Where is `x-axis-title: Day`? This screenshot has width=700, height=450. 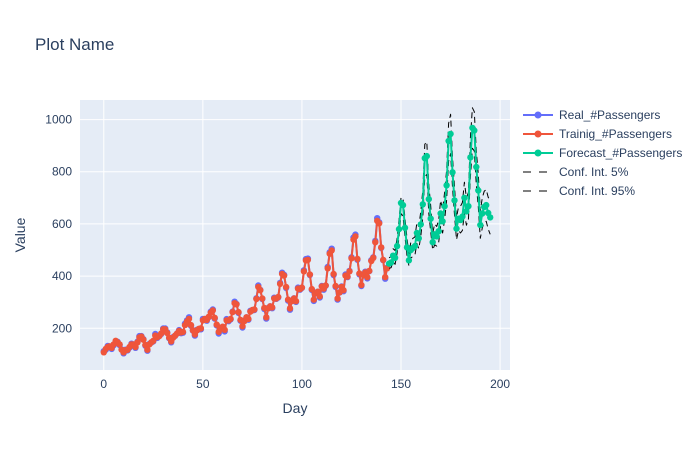 x-axis-title: Day is located at coordinates (295, 408).